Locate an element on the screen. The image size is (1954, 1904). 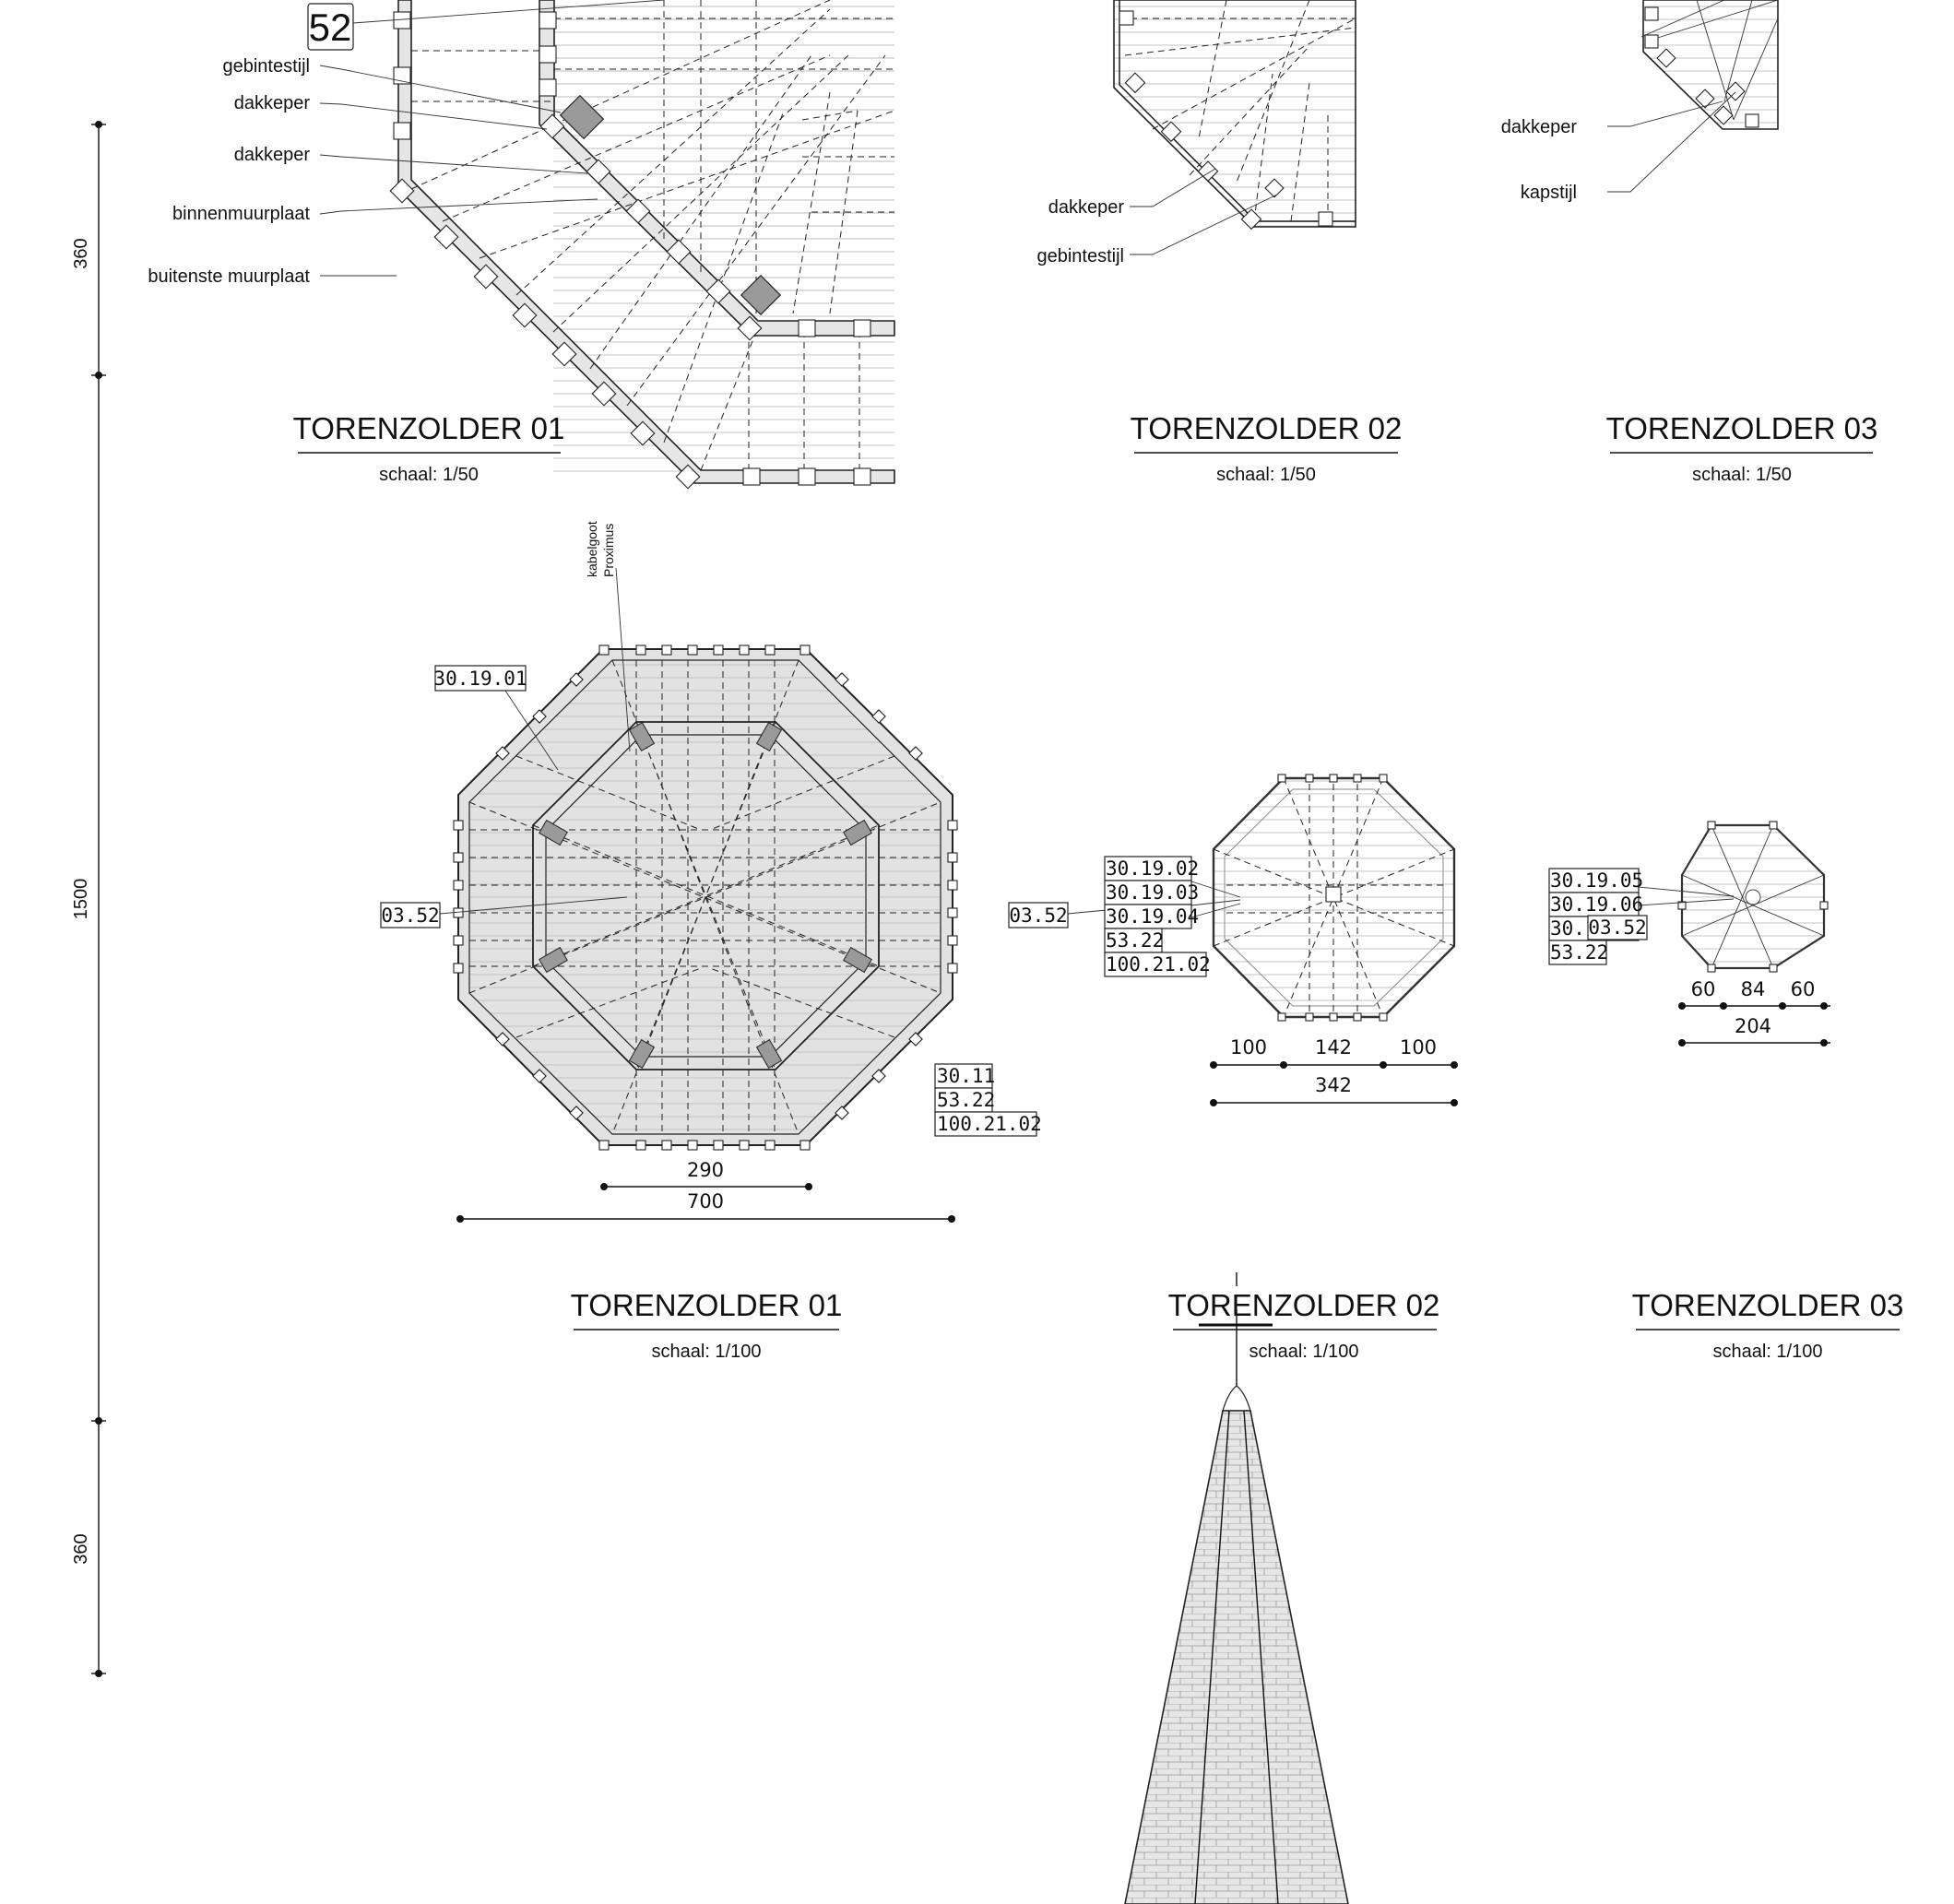
title-plan-03-1-50: TORENZOLDER 03 is located at coordinates (1742, 428).